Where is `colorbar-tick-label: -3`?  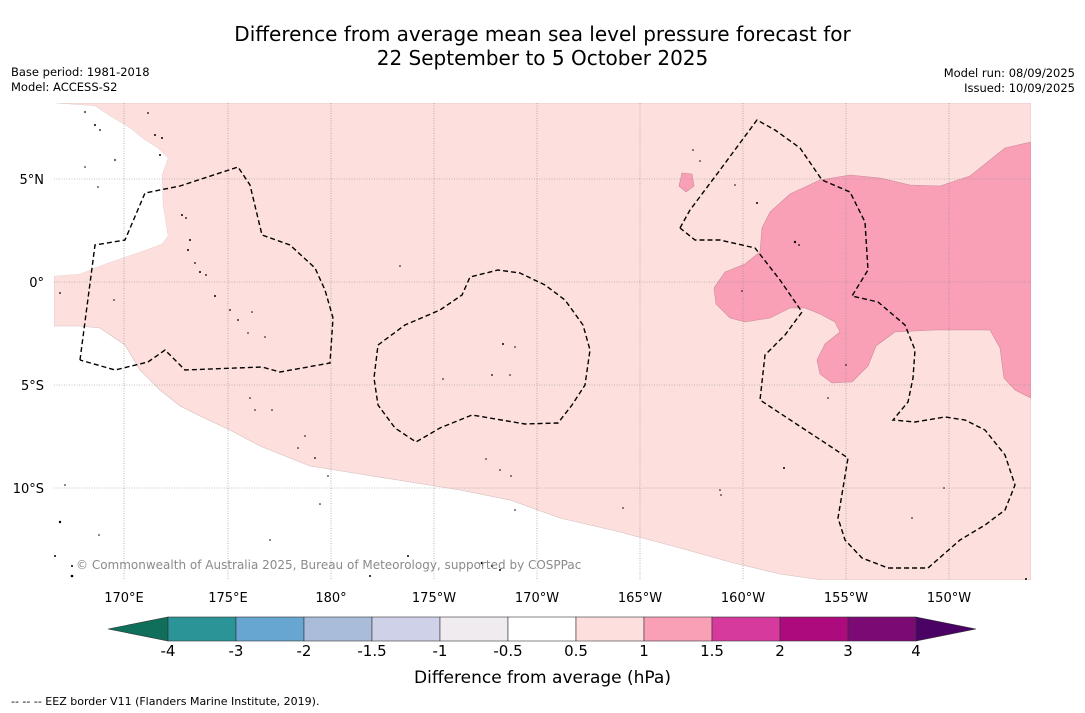
colorbar-tick-label: -3 is located at coordinates (236, 651).